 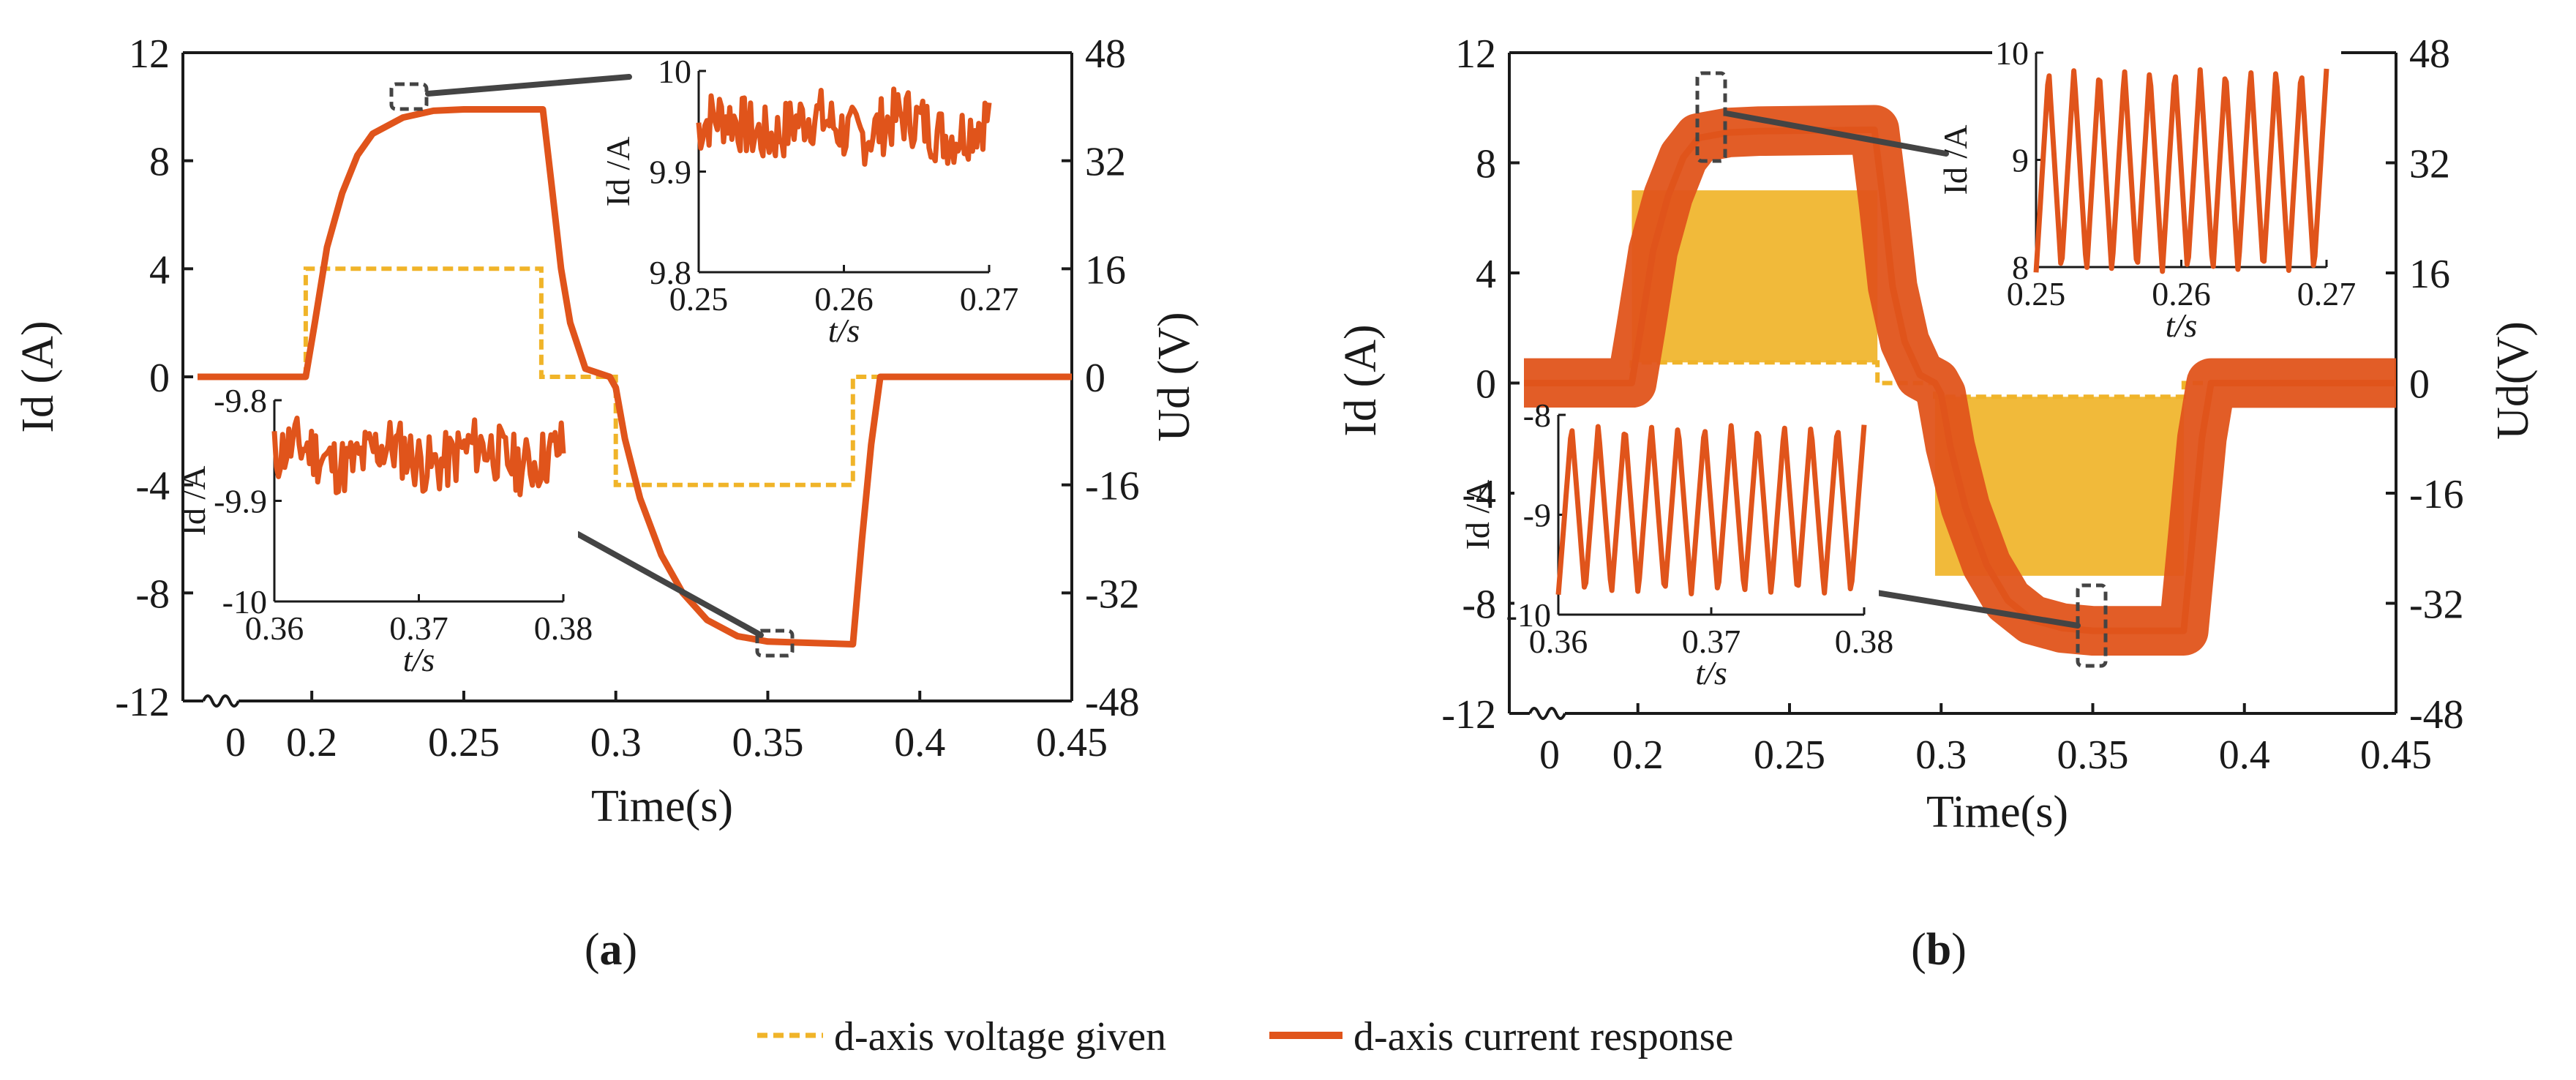 What do you see at coordinates (671, 272) in the screenshot?
I see `a-inset-upper-ytick-label: 9.8` at bounding box center [671, 272].